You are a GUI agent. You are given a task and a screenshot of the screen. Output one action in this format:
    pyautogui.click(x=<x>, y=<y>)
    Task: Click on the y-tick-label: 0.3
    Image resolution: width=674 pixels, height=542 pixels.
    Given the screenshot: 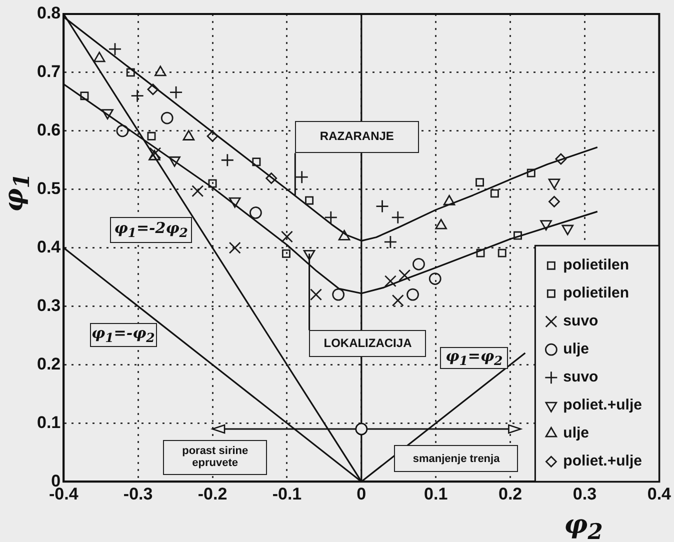 What is the action you would take?
    pyautogui.click(x=48, y=305)
    